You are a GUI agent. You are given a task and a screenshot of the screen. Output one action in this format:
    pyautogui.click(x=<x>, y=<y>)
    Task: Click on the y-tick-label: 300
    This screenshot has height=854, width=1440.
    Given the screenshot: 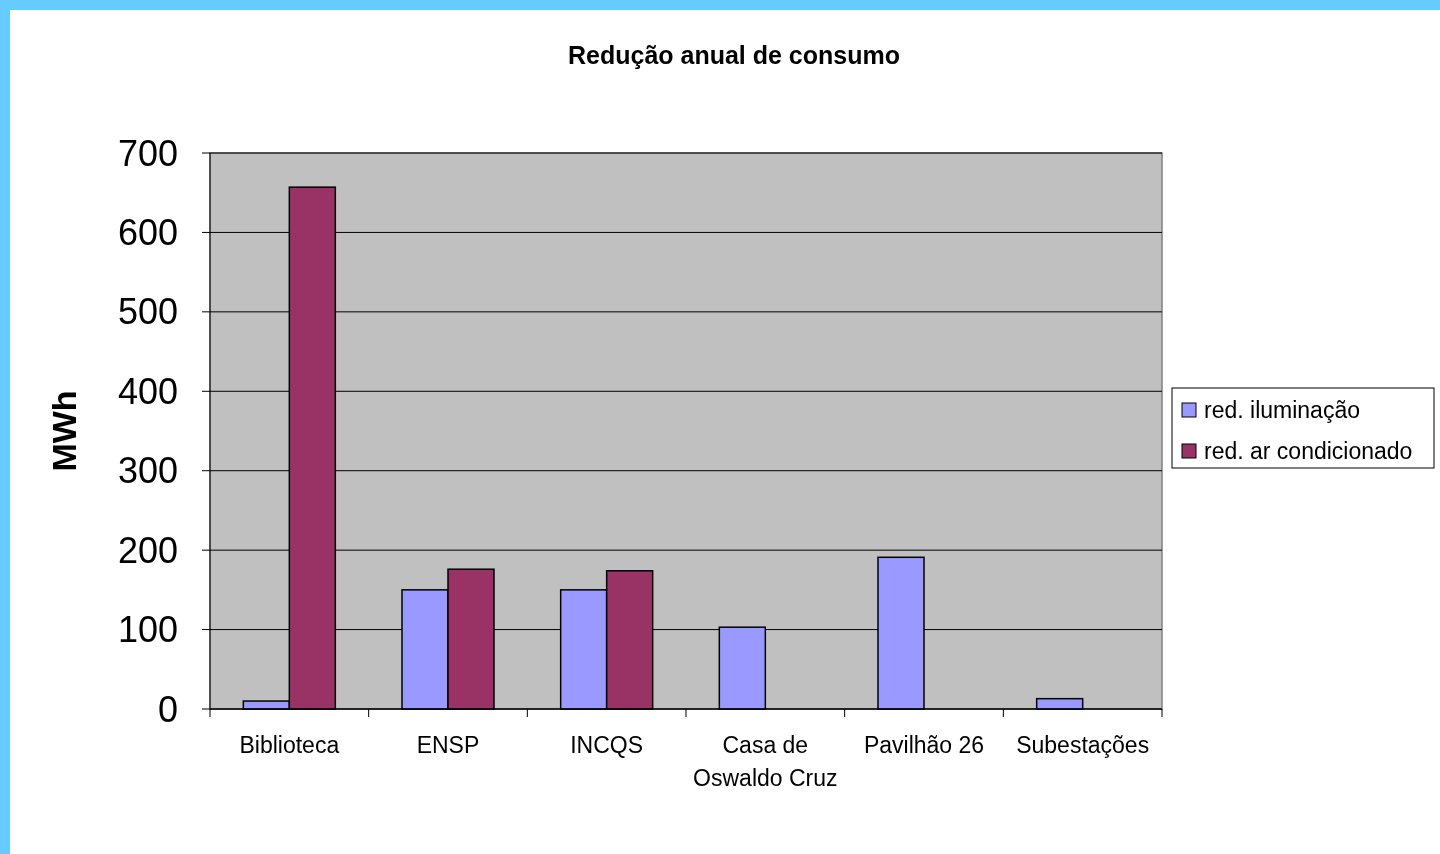 What is the action you would take?
    pyautogui.click(x=147, y=471)
    